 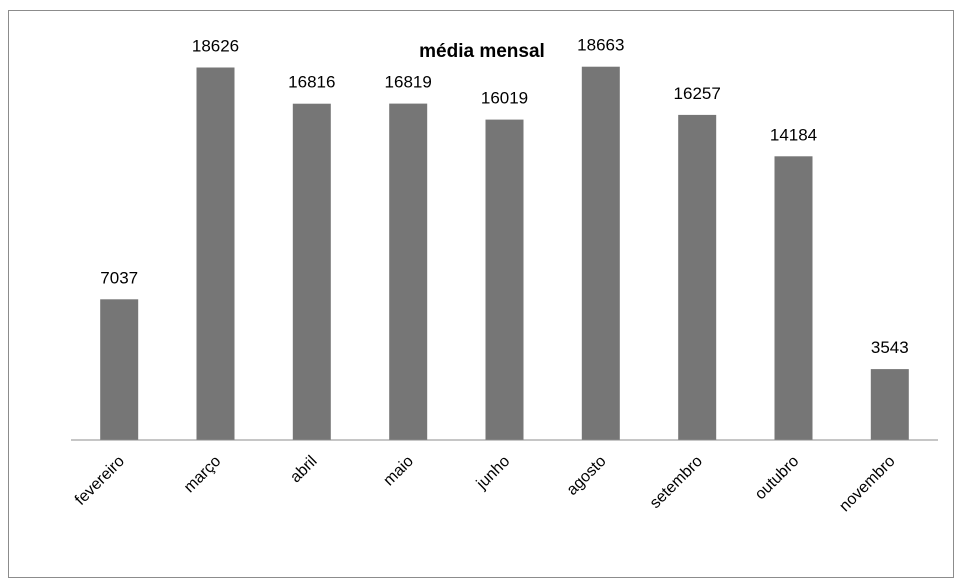 I want to click on data-label-fevereiro: 7037, so click(x=119, y=277).